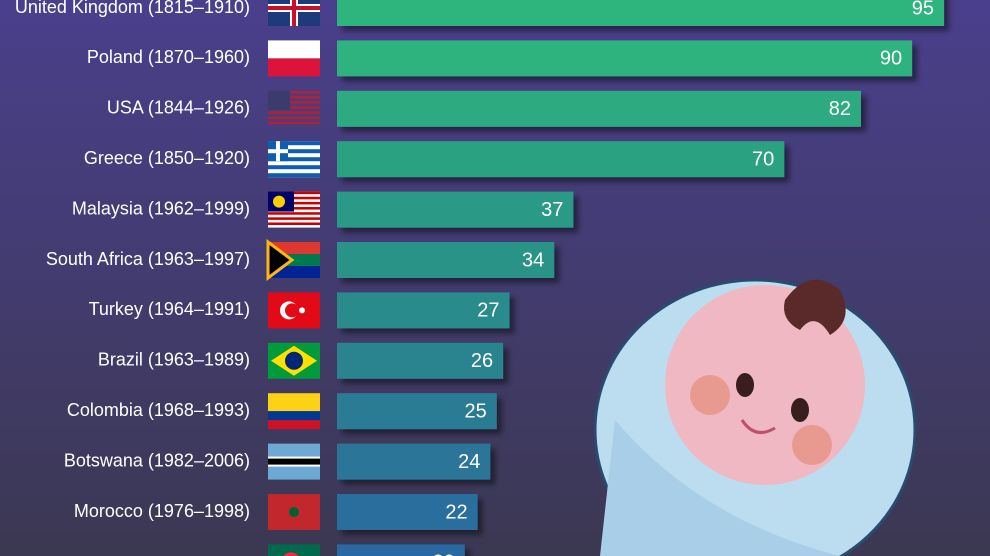 This screenshot has width=990, height=556. I want to click on value-label: 90, so click(891, 59).